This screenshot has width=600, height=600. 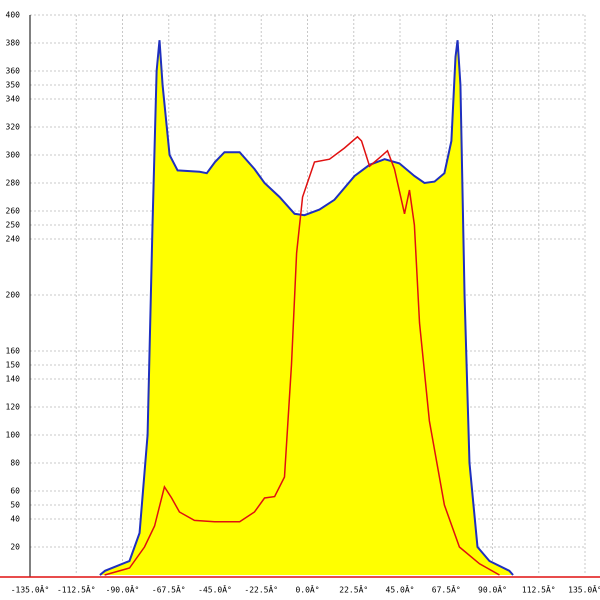 What do you see at coordinates (13, 85) in the screenshot?
I see `y-tick-label: 350` at bounding box center [13, 85].